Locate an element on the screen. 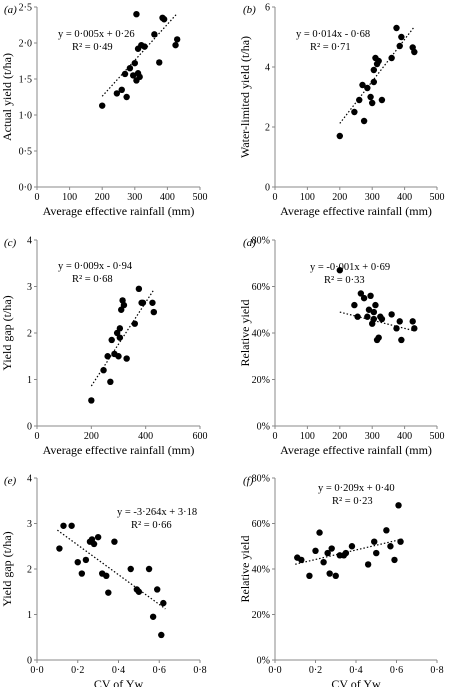  r-squared: R² = 0·49 is located at coordinates (92, 47).